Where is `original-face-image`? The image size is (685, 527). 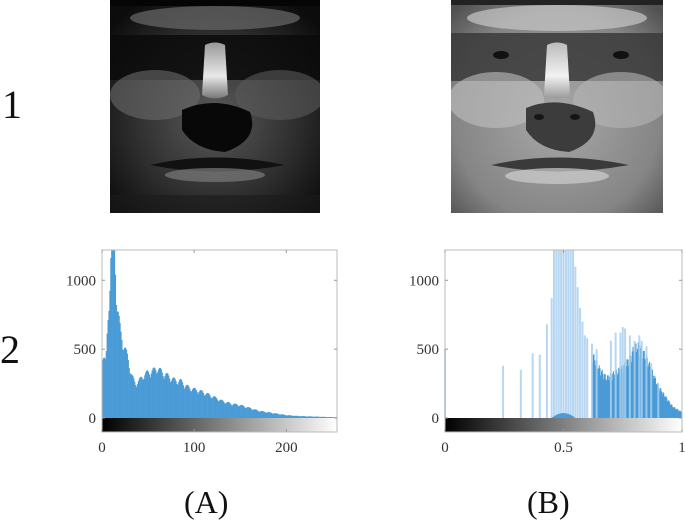 original-face-image is located at coordinates (215, 106).